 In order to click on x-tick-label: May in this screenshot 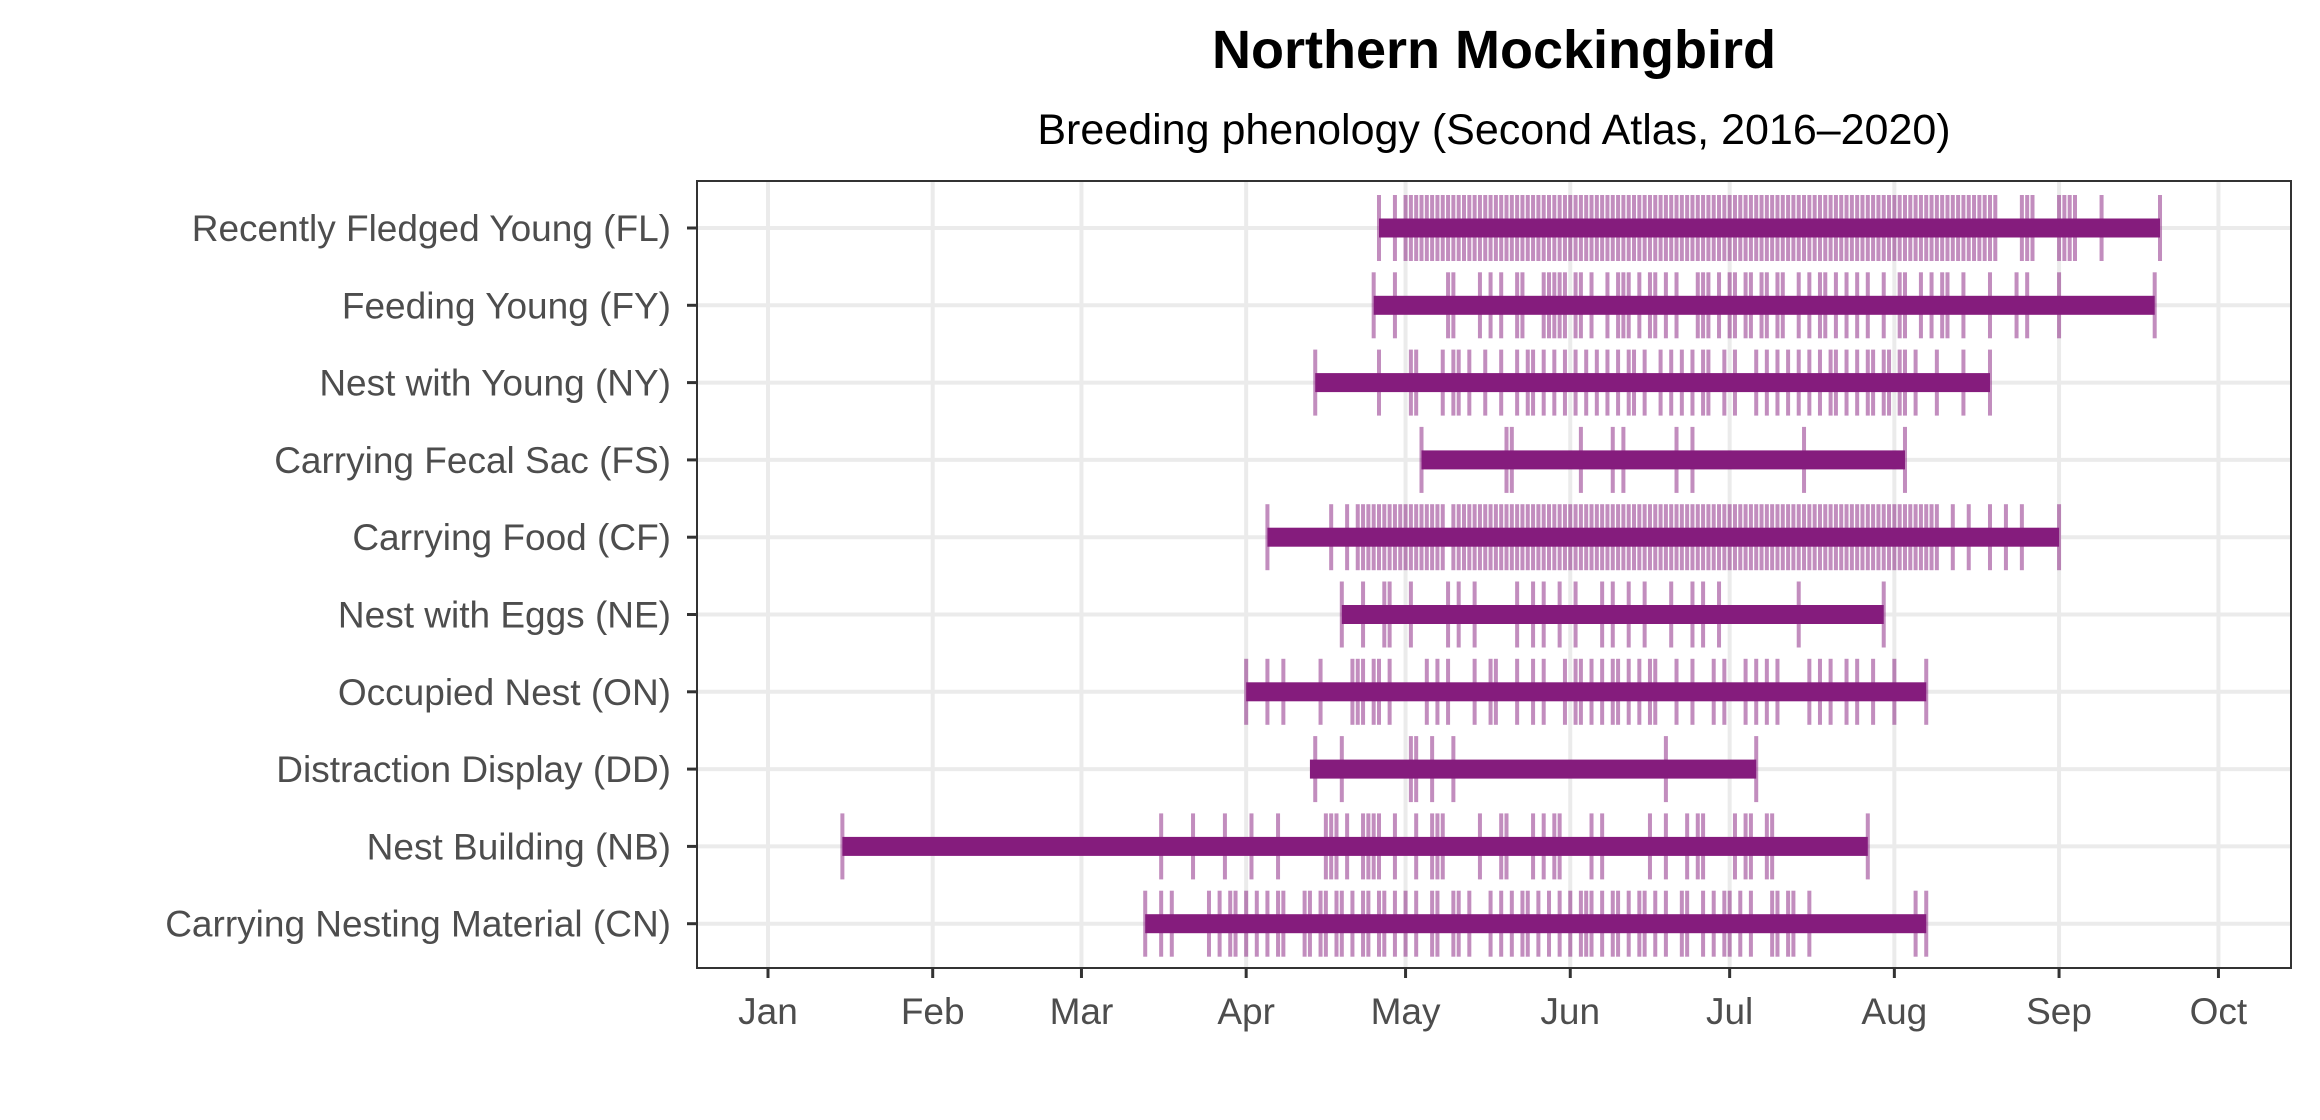, I will do `click(1406, 1011)`.